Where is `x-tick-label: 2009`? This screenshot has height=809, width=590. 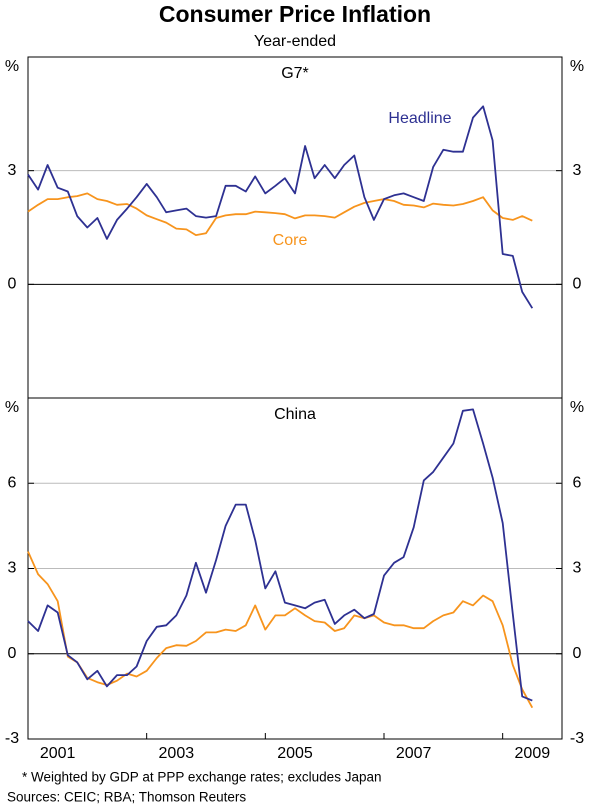 x-tick-label: 2009 is located at coordinates (533, 753).